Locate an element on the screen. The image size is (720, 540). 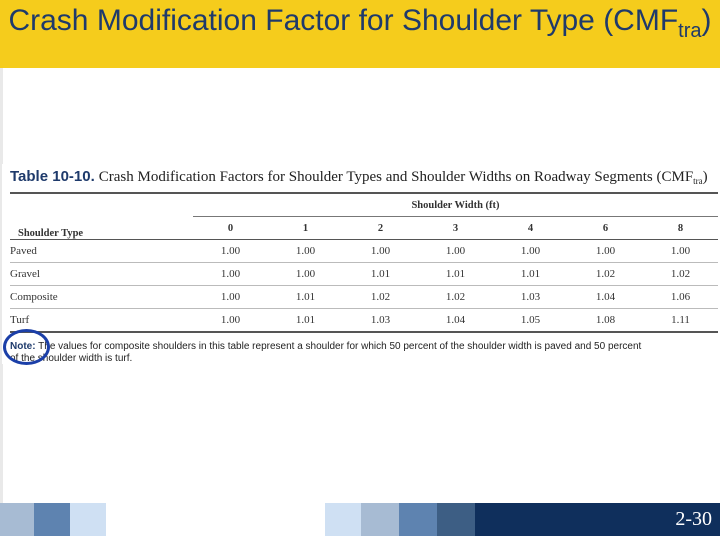
table-group-header-row: Shoulder Type Shoulder Width (ft) is located at coordinates (364, 216).